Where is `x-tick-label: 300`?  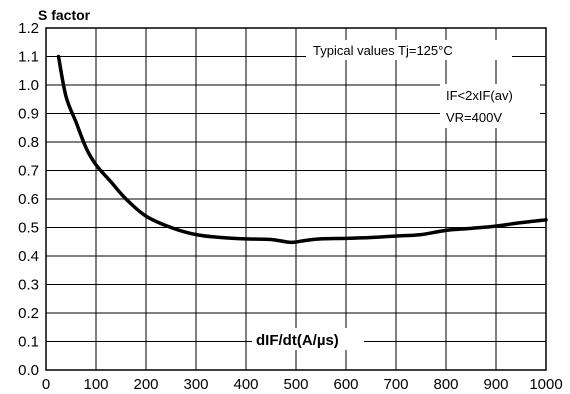
x-tick-label: 300 is located at coordinates (195, 384).